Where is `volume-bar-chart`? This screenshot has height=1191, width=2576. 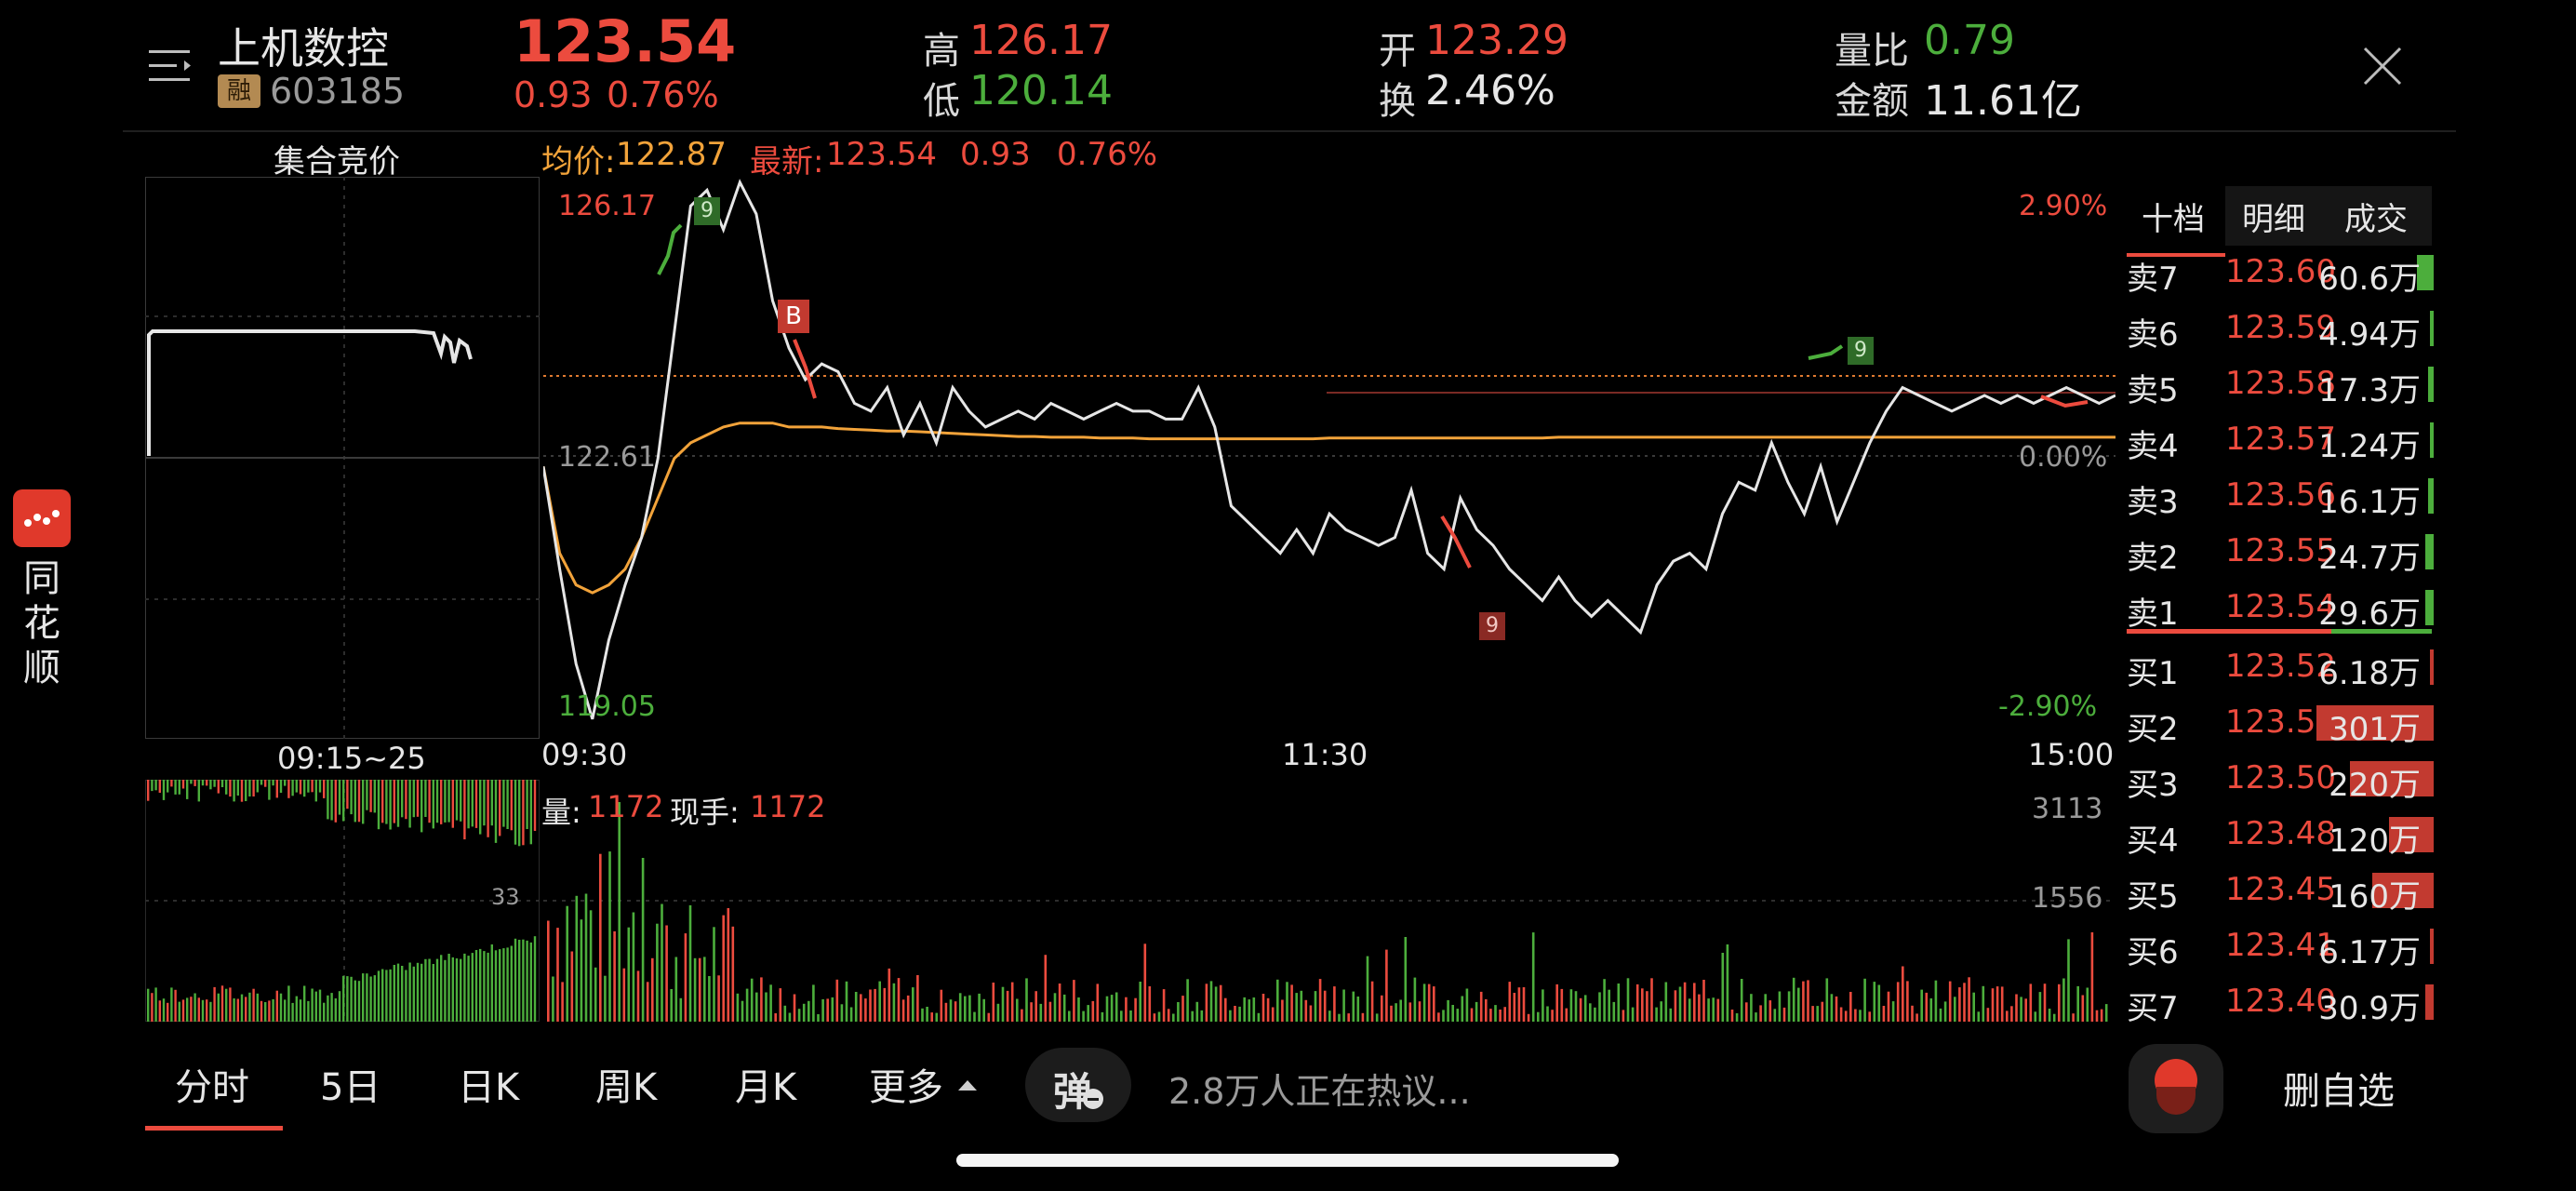 volume-bar-chart is located at coordinates (1329, 901).